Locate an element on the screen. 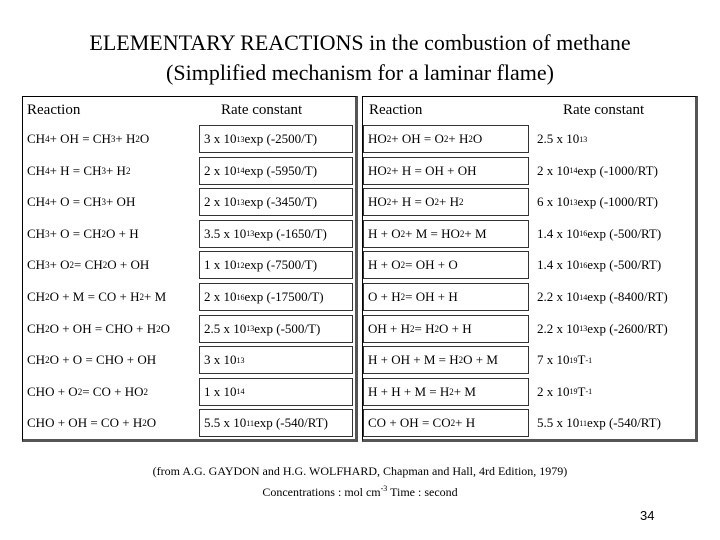  left-reaction-cell: CH 4 + O = CH 3 + OH is located at coordinates (81, 202).